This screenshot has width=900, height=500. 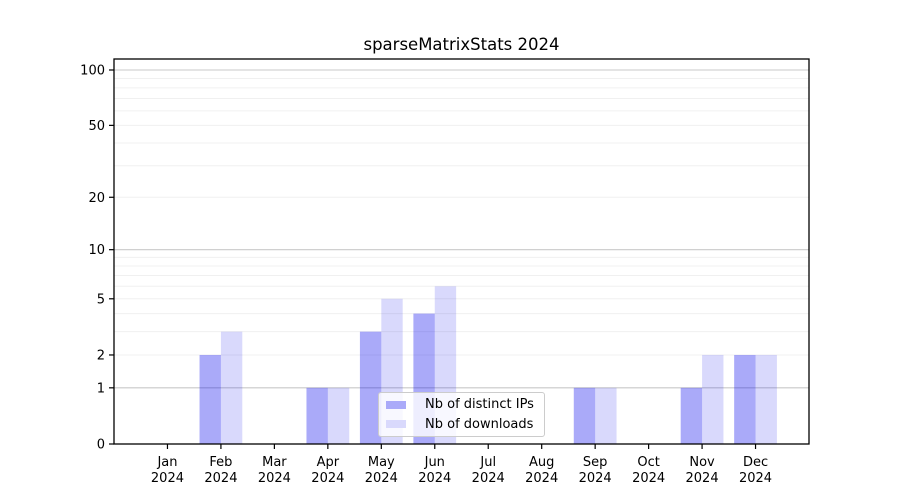 What do you see at coordinates (648, 462) in the screenshot?
I see `x-tick-label-month: Oct` at bounding box center [648, 462].